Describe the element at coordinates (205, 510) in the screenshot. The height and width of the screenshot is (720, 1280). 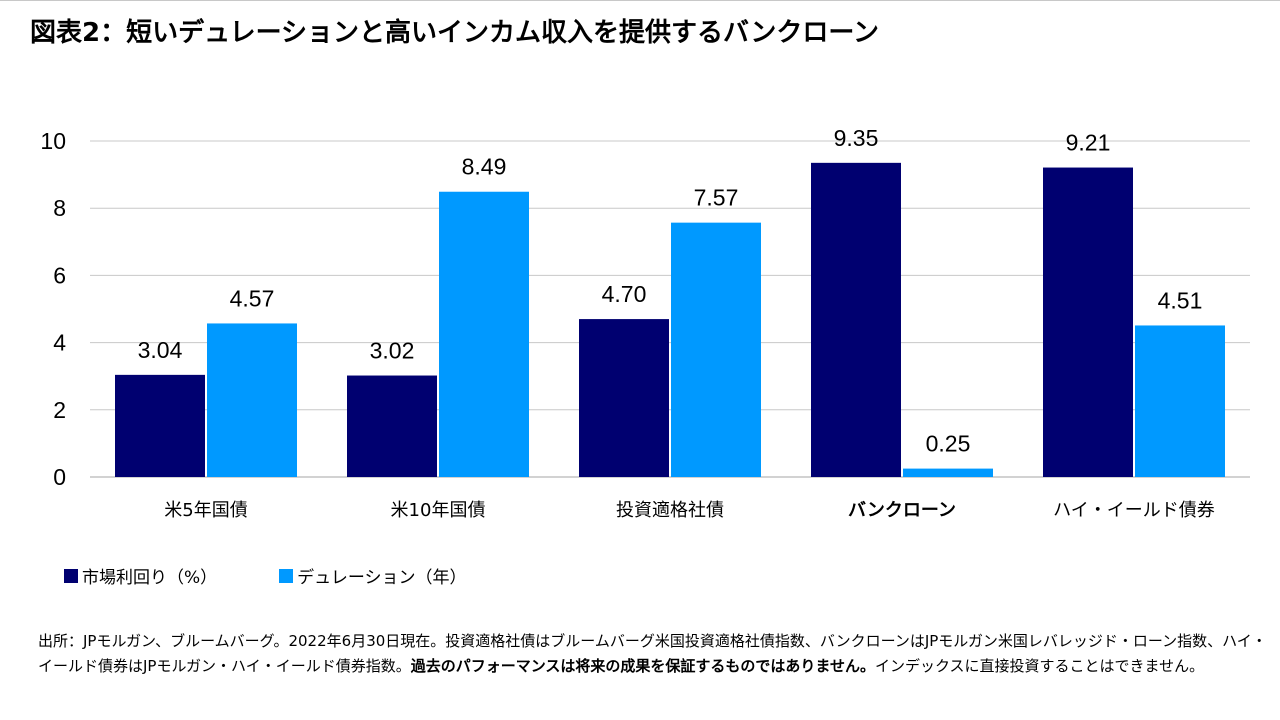
I see `x-tick-label: 米5年国債` at that location.